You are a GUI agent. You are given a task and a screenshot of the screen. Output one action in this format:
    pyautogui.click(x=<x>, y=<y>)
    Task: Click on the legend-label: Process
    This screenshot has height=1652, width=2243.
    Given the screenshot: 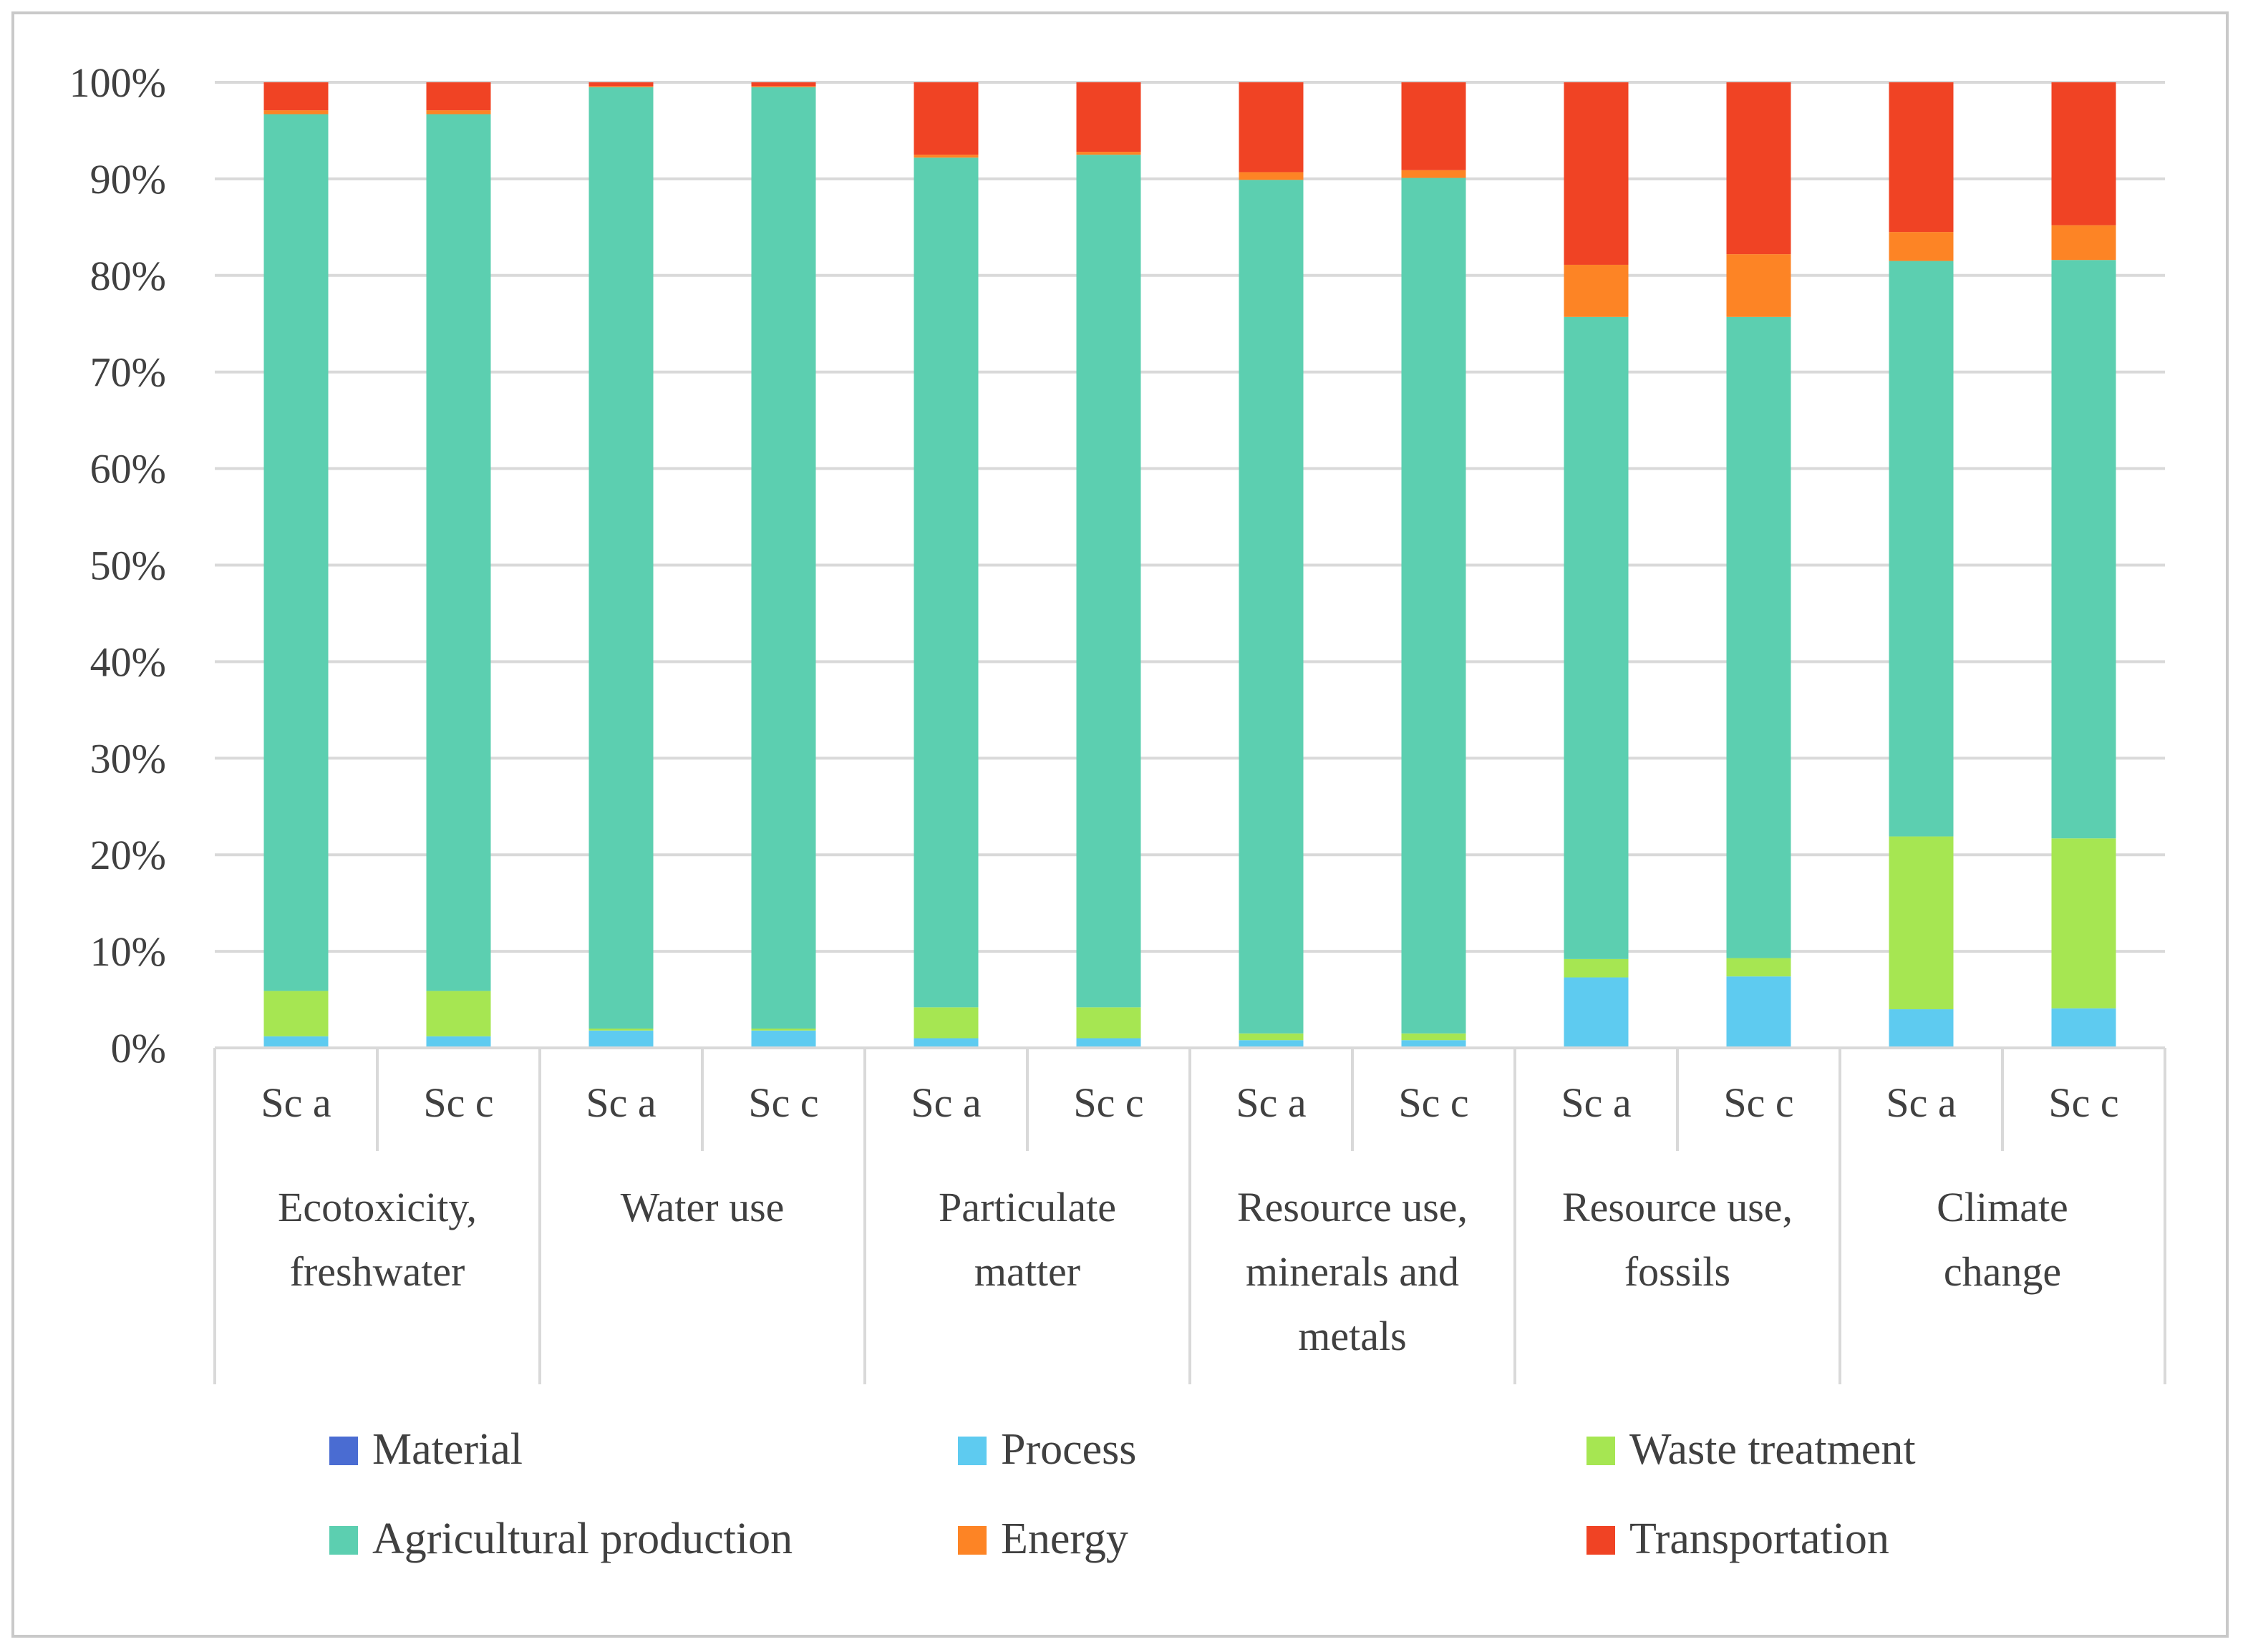 What is the action you would take?
    pyautogui.click(x=1068, y=1449)
    